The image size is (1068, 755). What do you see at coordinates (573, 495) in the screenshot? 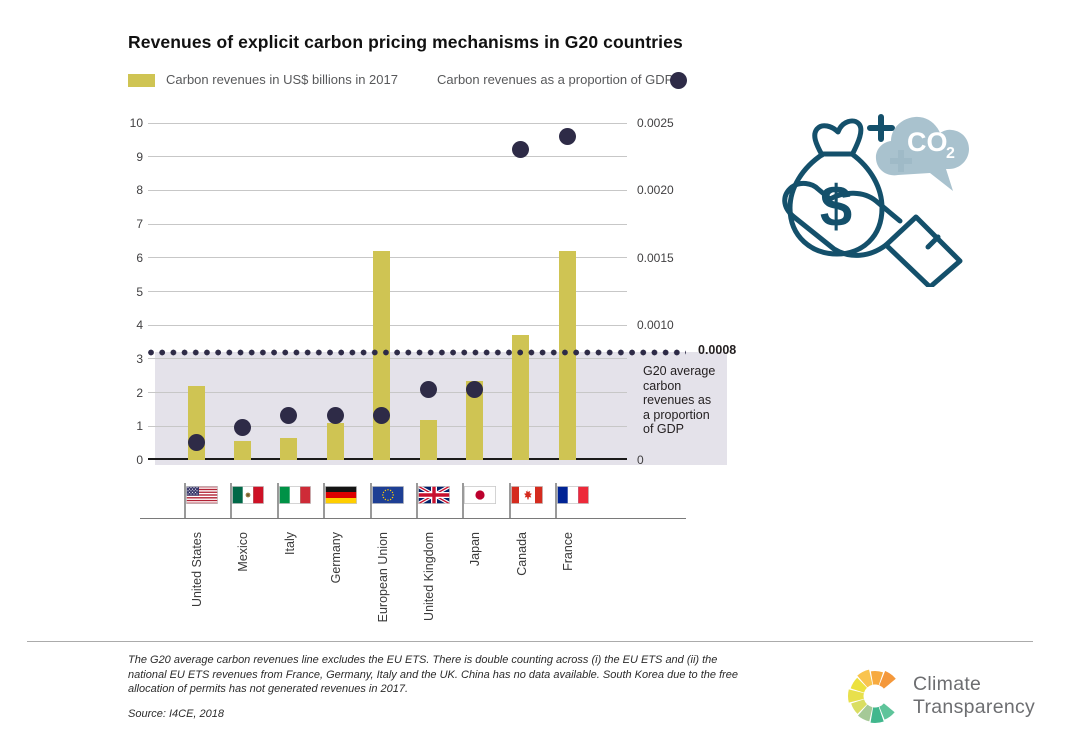
I see `flag-france-icon` at bounding box center [573, 495].